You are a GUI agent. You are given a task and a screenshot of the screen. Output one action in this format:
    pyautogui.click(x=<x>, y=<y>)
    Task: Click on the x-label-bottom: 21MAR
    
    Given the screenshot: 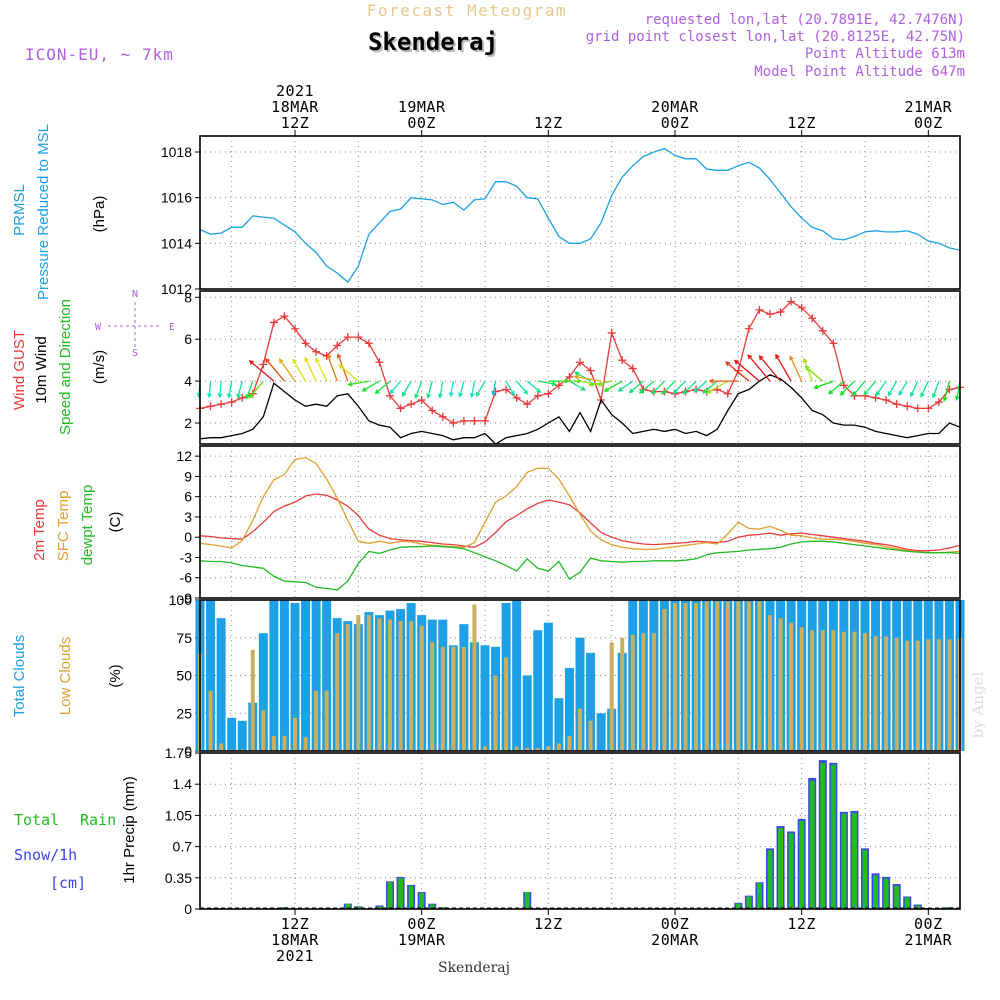 What is the action you would take?
    pyautogui.click(x=929, y=940)
    